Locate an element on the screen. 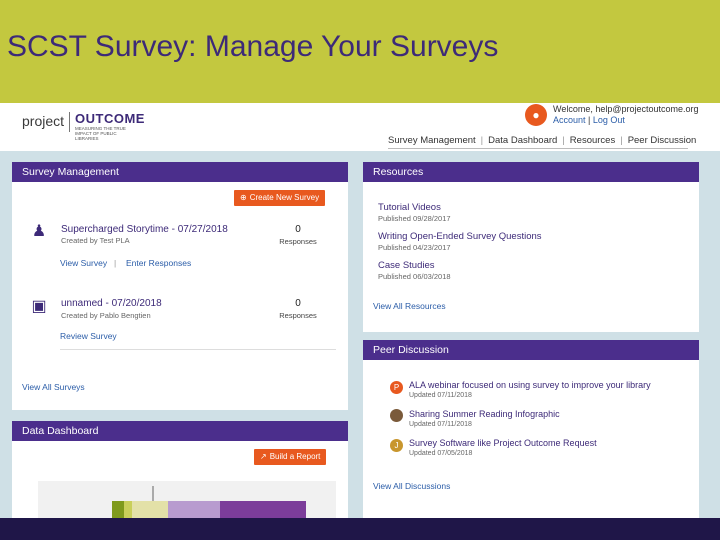  create-new-survey-button: ⊕ Create New Survey is located at coordinates (280, 198).